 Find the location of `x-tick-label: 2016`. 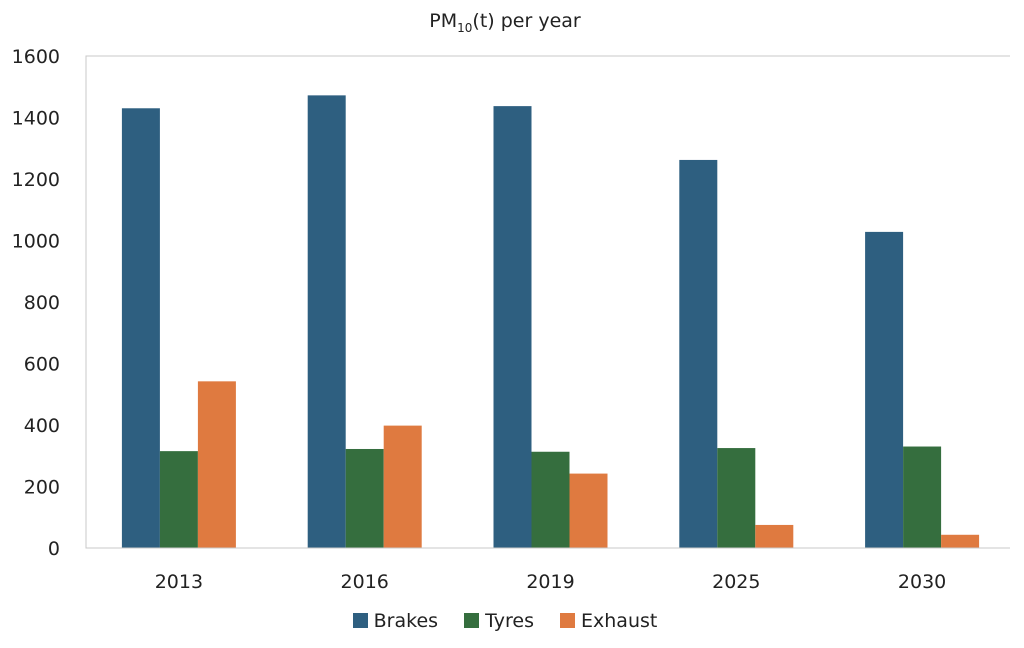

x-tick-label: 2016 is located at coordinates (365, 582).